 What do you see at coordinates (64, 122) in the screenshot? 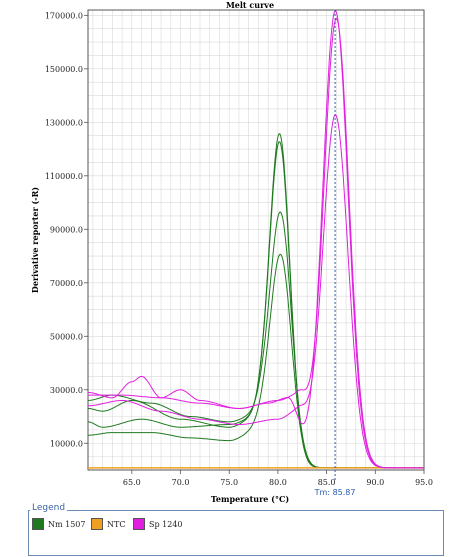
I see `y-tick-label: 130000.0` at bounding box center [64, 122].